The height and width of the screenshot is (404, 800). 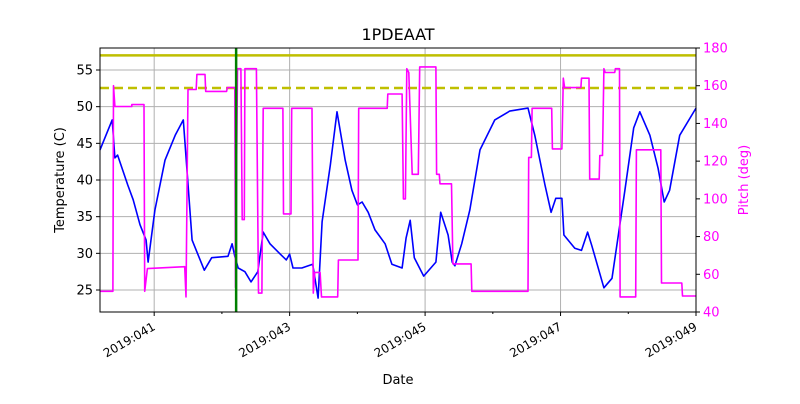 I want to click on x-tick-label: 2019:043, so click(x=264, y=339).